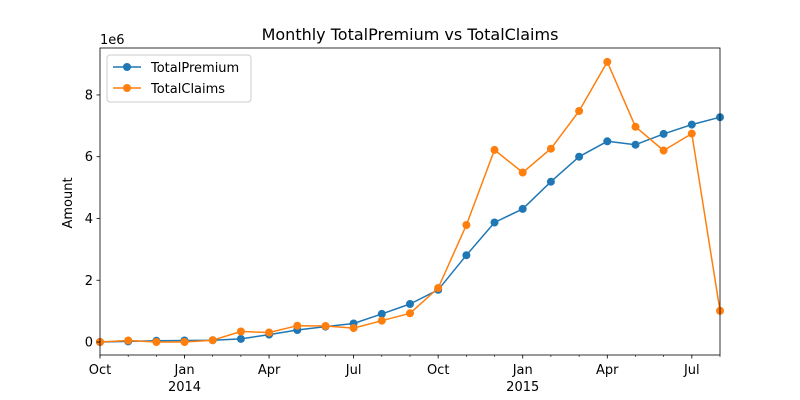 The width and height of the screenshot is (800, 400). Describe the element at coordinates (127, 67) in the screenshot. I see `legend-marker-totalpremium` at that location.